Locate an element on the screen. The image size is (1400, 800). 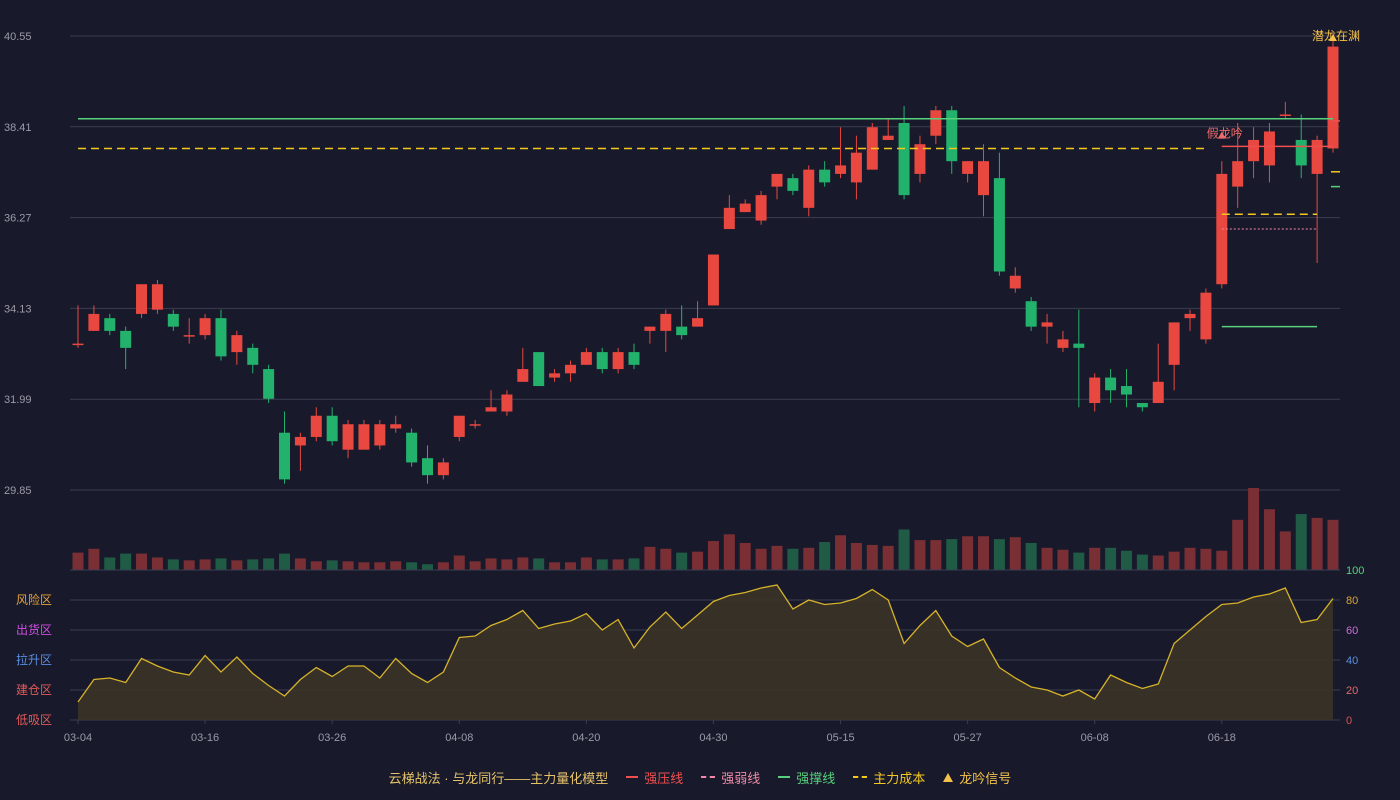
x-tick-label: 04-08 is located at coordinates (459, 738).